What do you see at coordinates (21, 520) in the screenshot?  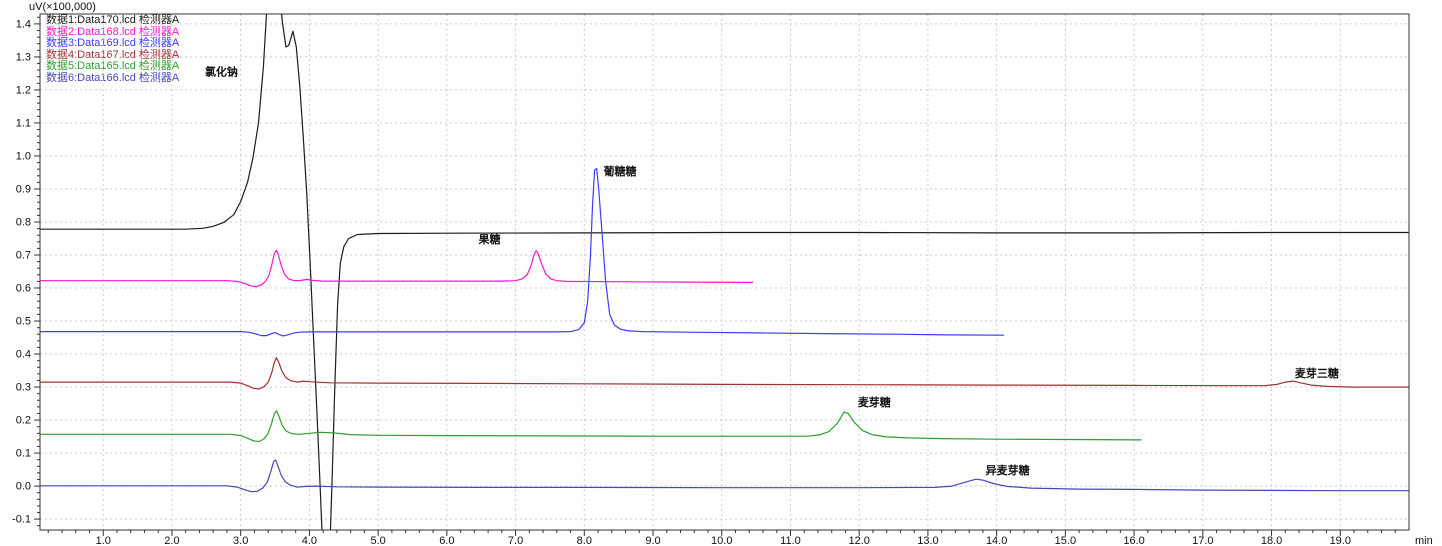 I see `y-tick-label: -0.1` at bounding box center [21, 520].